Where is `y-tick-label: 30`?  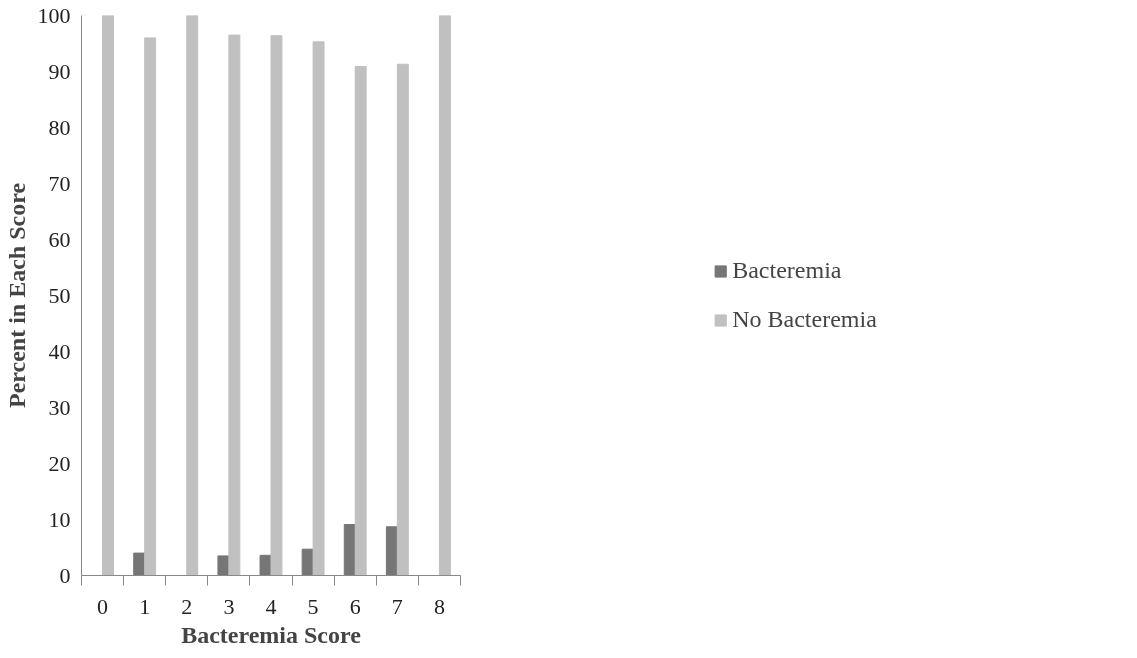 y-tick-label: 30 is located at coordinates (59, 407).